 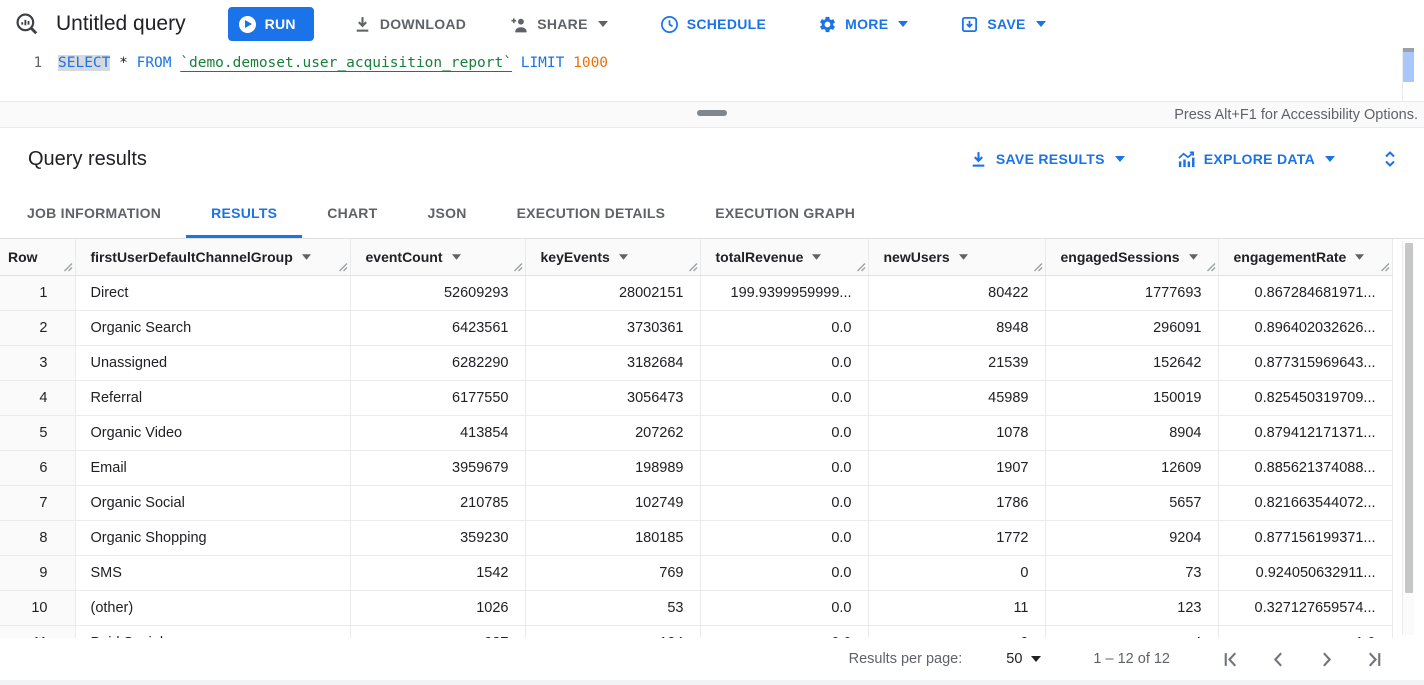 I want to click on editor-results-divider: Press Alt+F1 for Accessibility Options., so click(x=712, y=114).